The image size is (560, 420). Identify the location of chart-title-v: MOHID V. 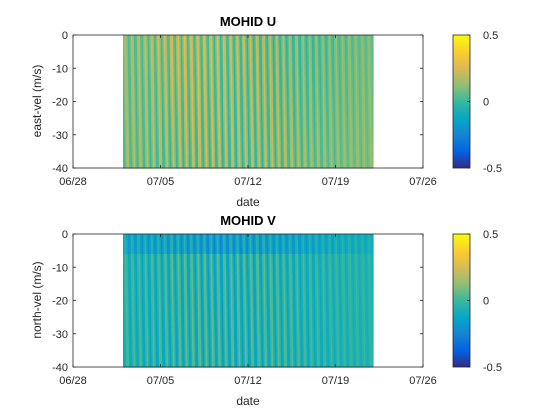
(248, 220).